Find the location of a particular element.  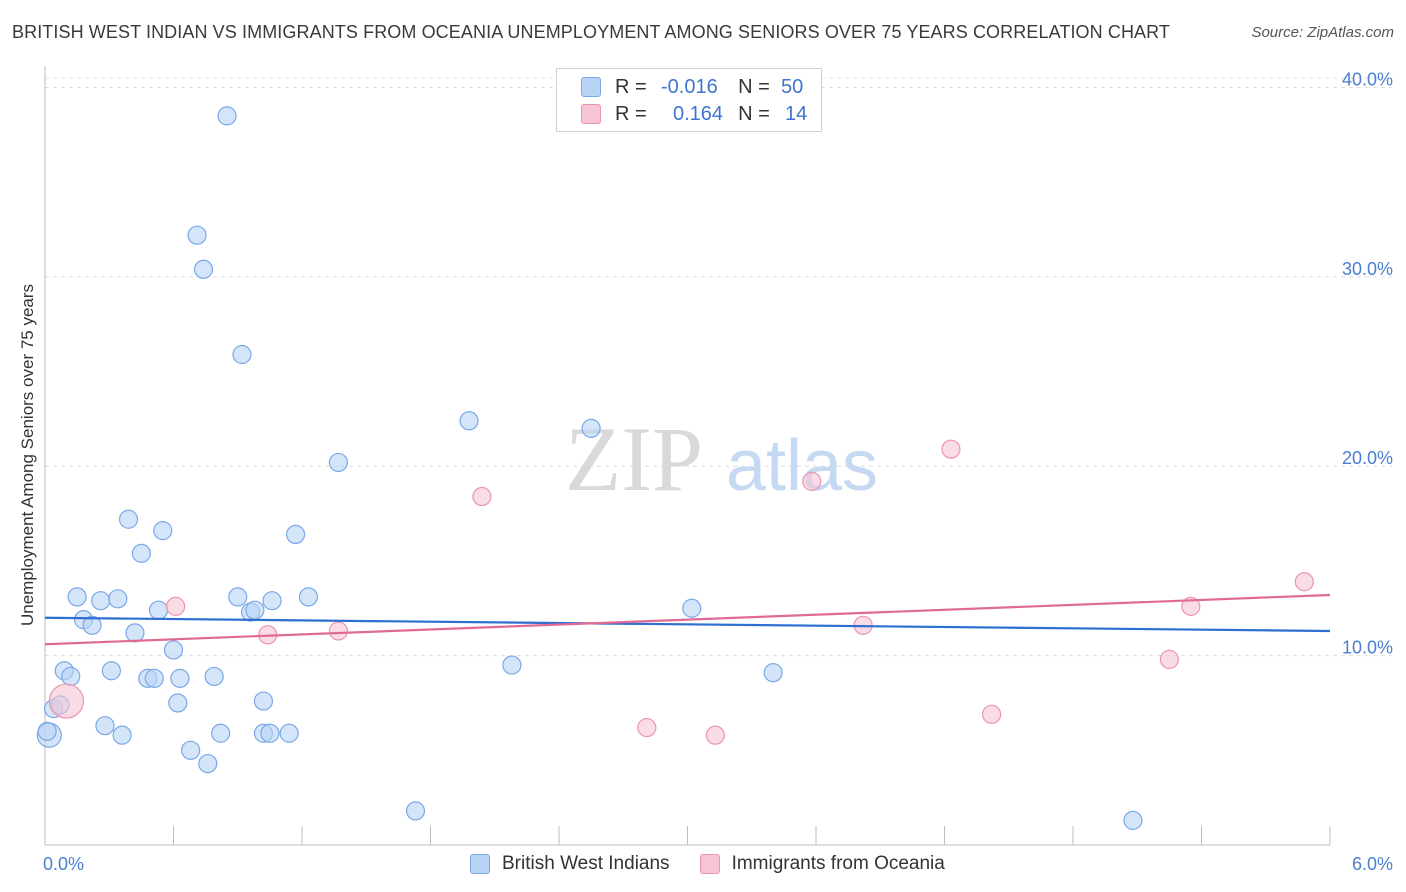

legend-row-pink: R = 0.164 N = 14 is located at coordinates (694, 114).